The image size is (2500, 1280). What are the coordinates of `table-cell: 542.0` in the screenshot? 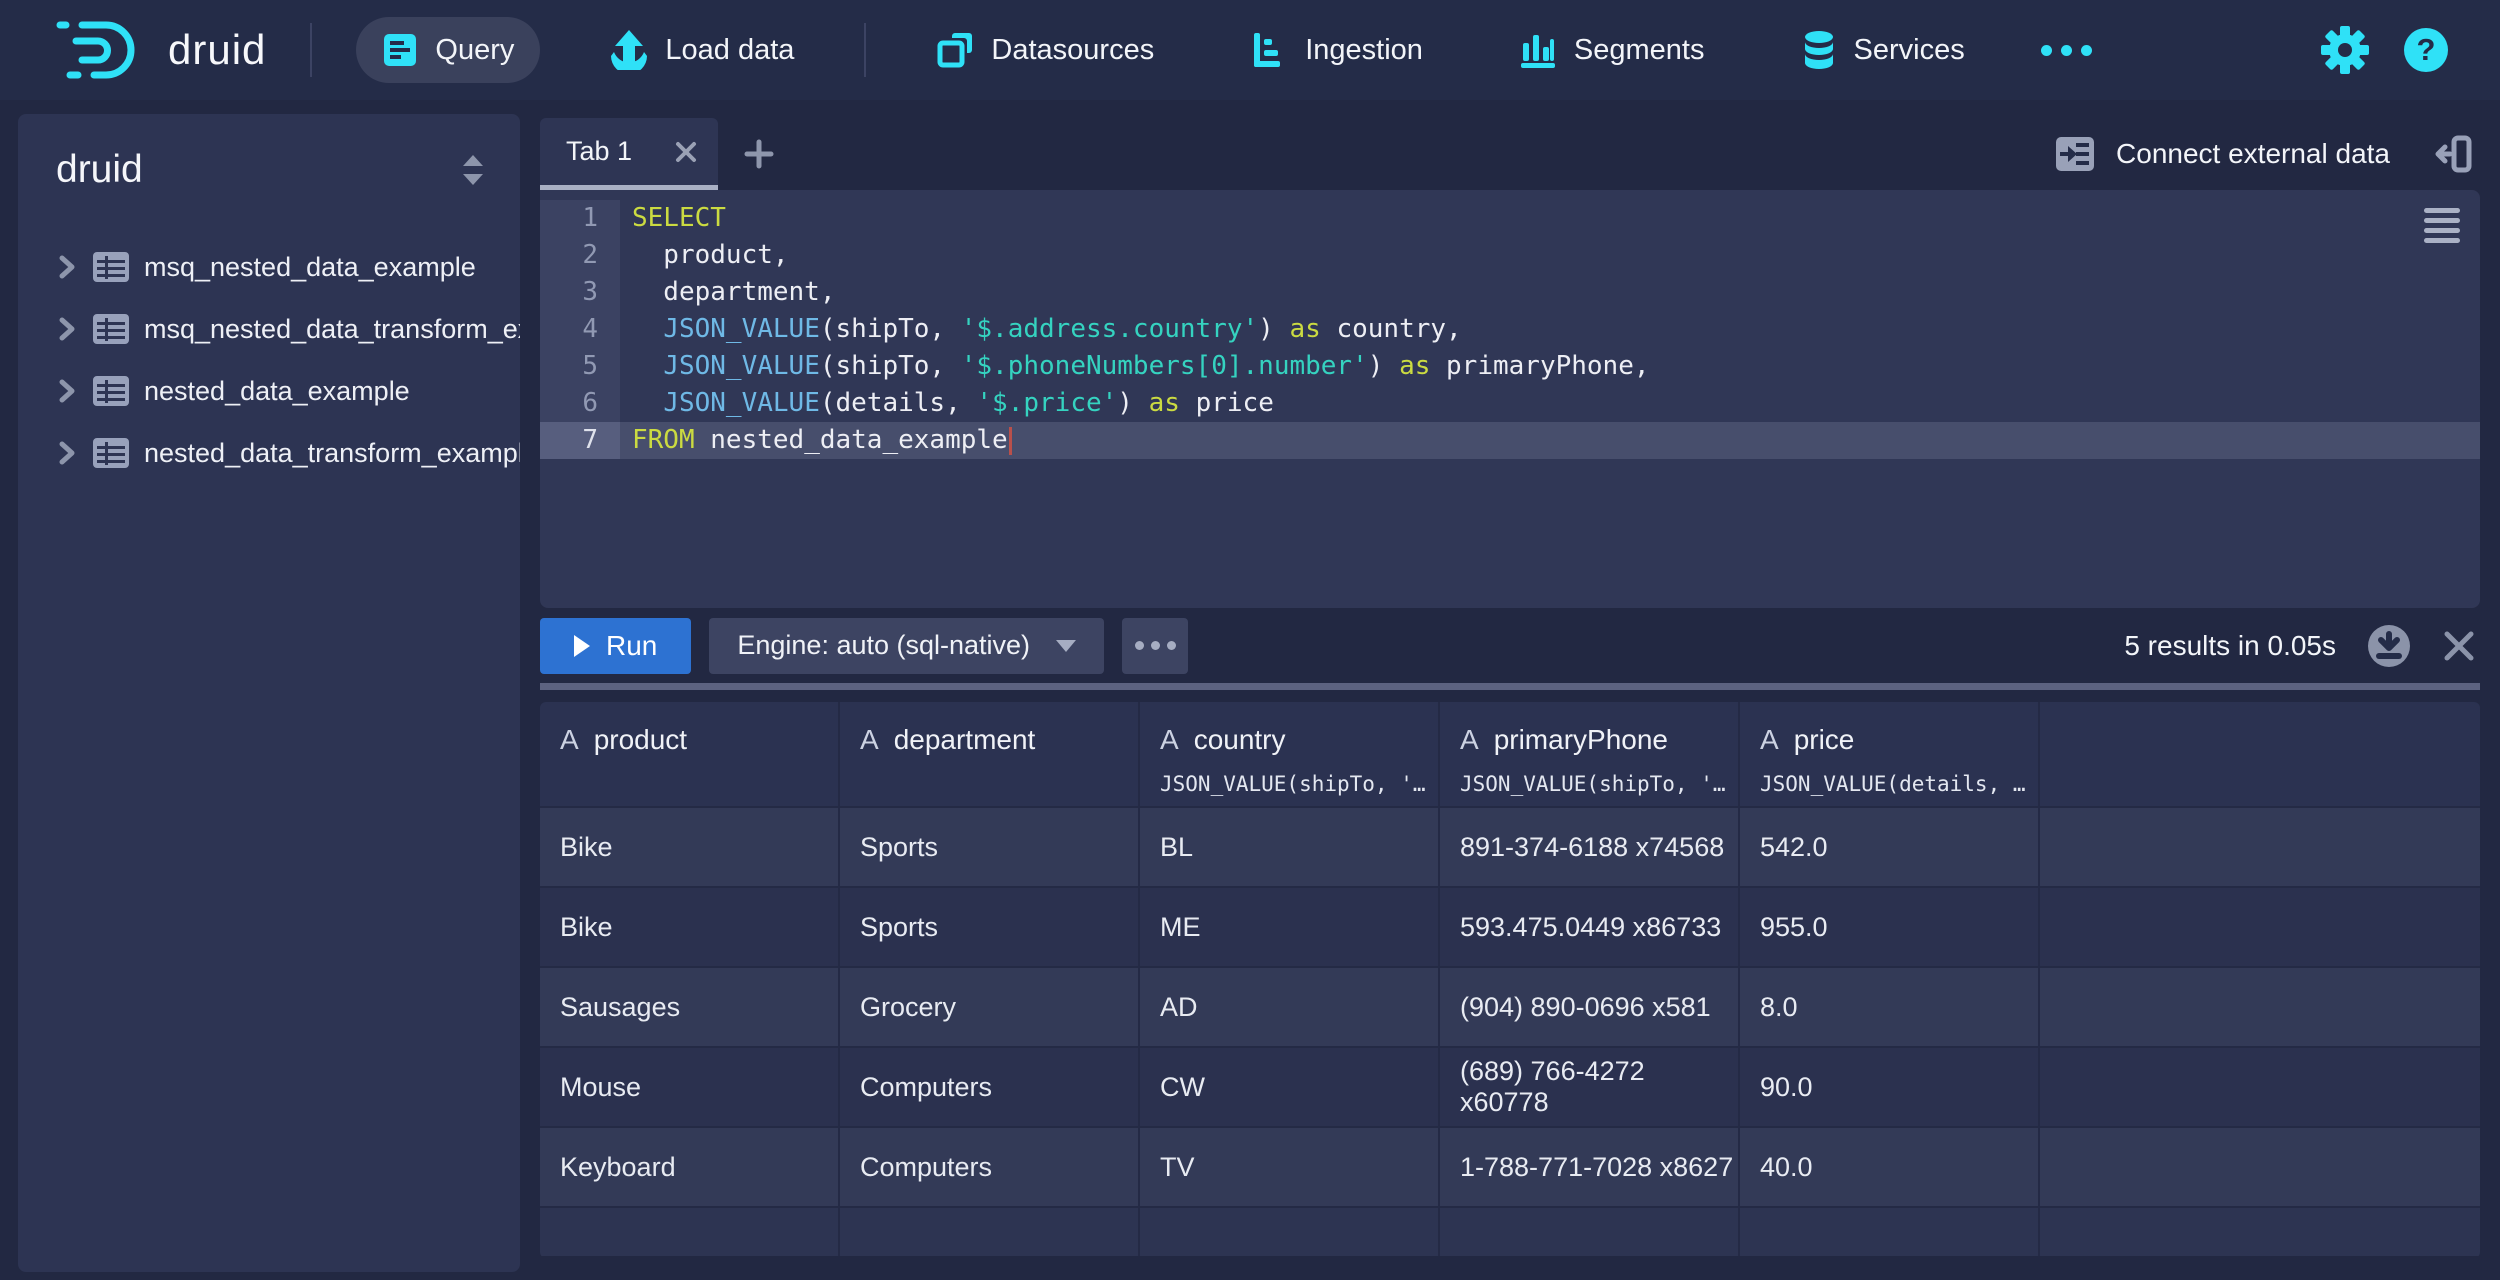 It's located at (1890, 847).